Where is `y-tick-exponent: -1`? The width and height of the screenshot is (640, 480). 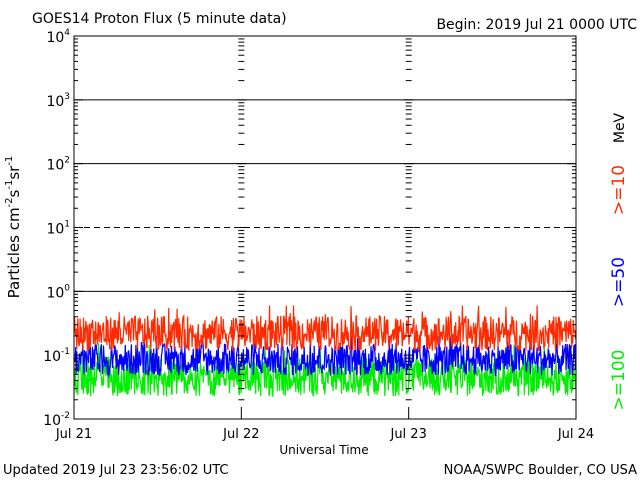 y-tick-exponent: -1 is located at coordinates (65, 352).